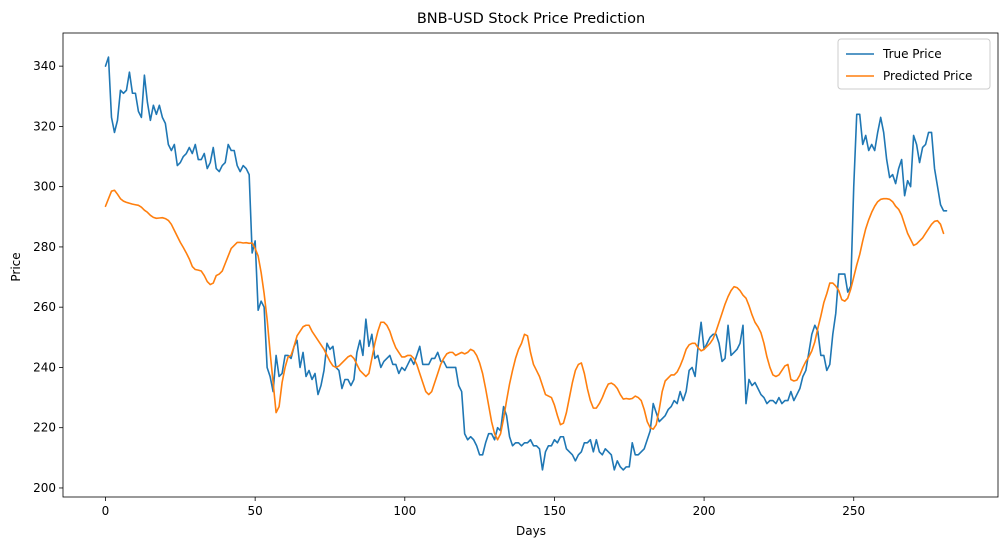 The image size is (1005, 551). What do you see at coordinates (531, 531) in the screenshot?
I see `x-axis-label: Days` at bounding box center [531, 531].